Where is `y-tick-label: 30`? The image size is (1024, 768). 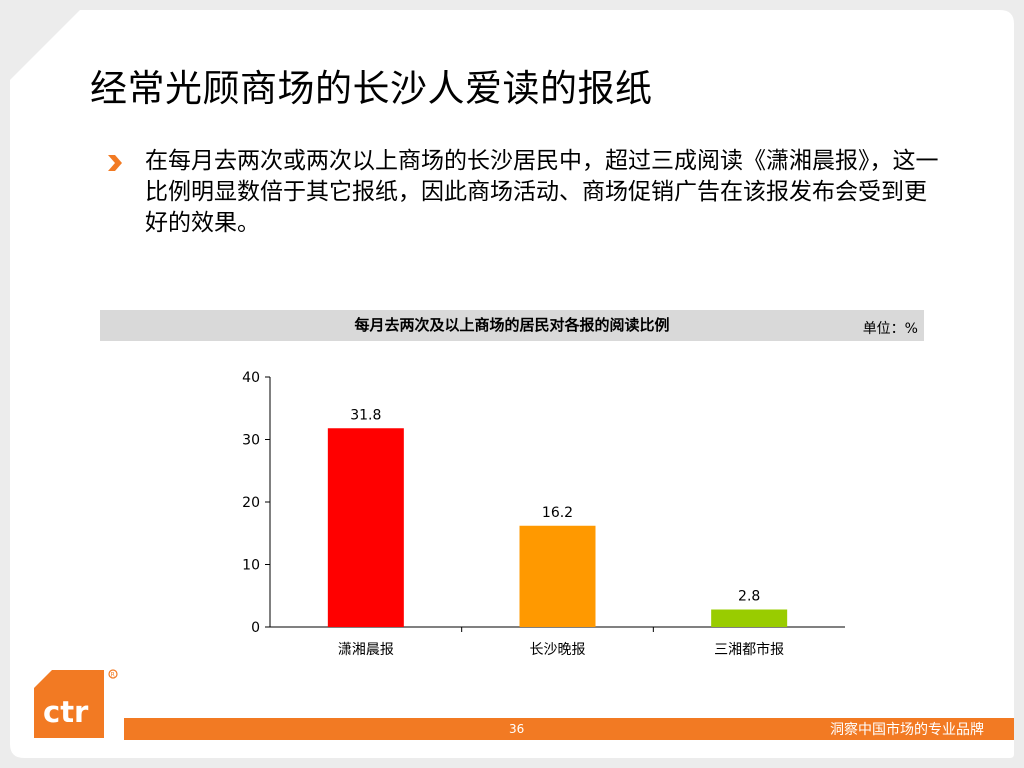 y-tick-label: 30 is located at coordinates (251, 441).